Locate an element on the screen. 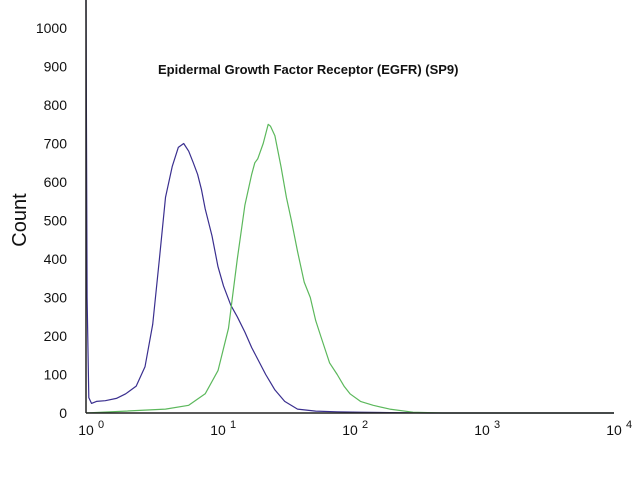 The width and height of the screenshot is (640, 480). y-tick-label: 200 is located at coordinates (56, 336).